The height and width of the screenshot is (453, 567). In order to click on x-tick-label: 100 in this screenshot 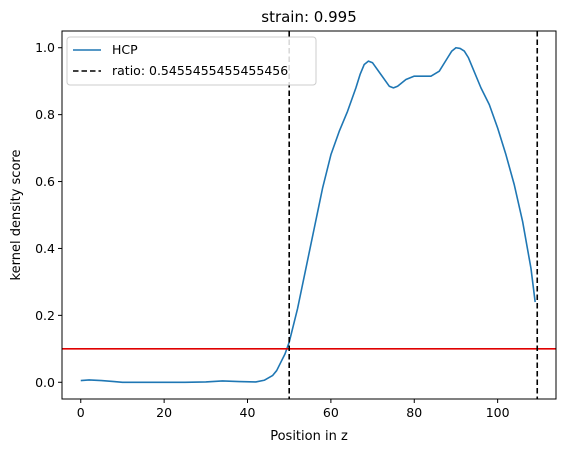, I will do `click(498, 412)`.